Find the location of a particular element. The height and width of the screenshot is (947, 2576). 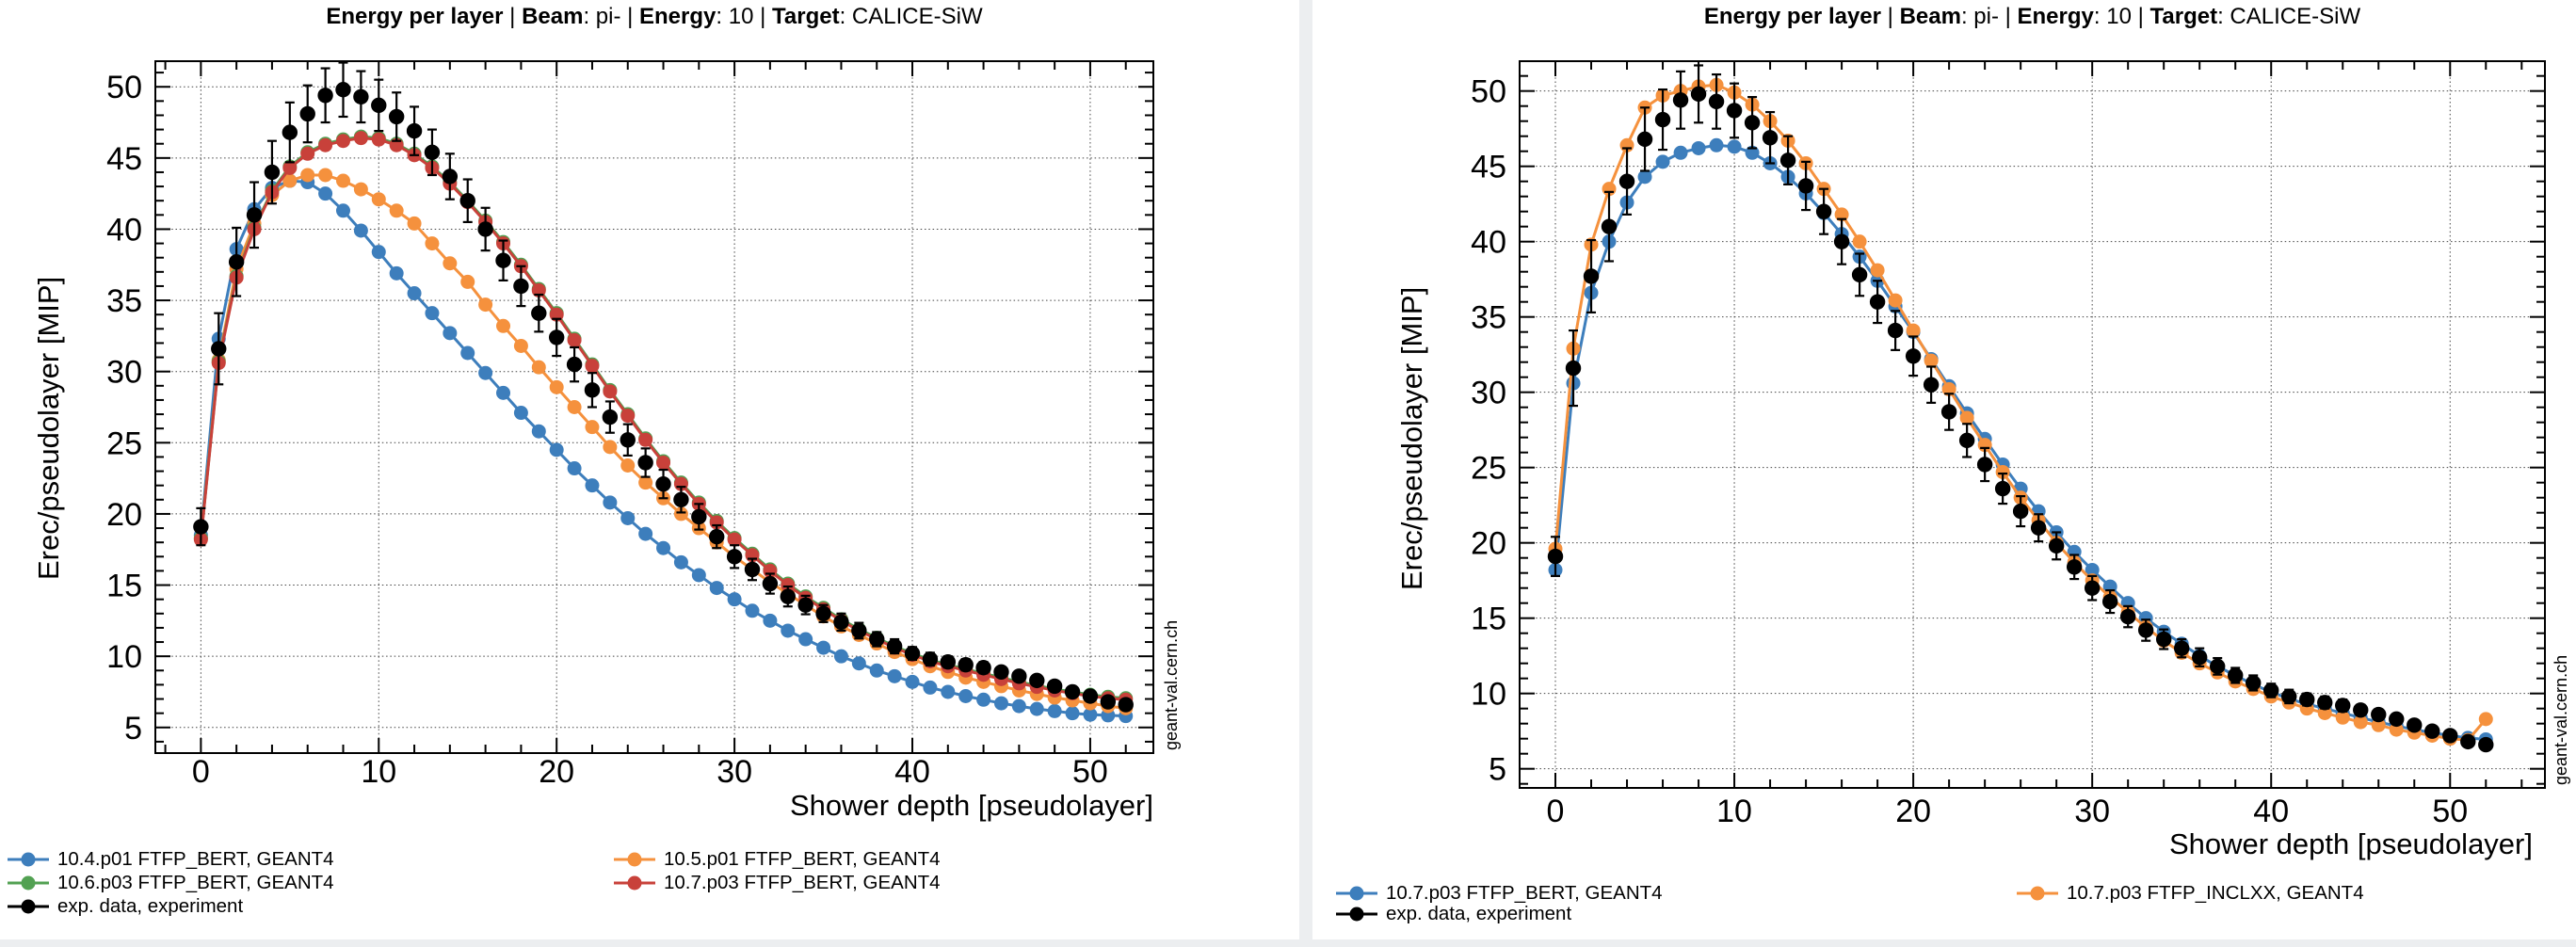

legend-item: 10.7.p03 FTFP_INCLXX, GEANT4 is located at coordinates (2190, 893).